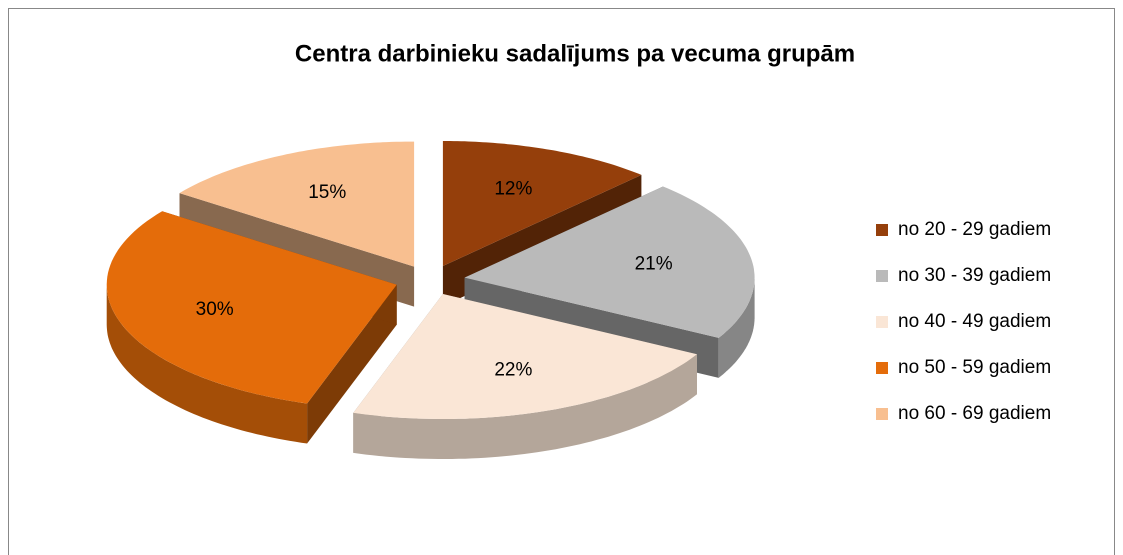  I want to click on legend-label: no 20 - 29 gadiem, so click(974, 229).